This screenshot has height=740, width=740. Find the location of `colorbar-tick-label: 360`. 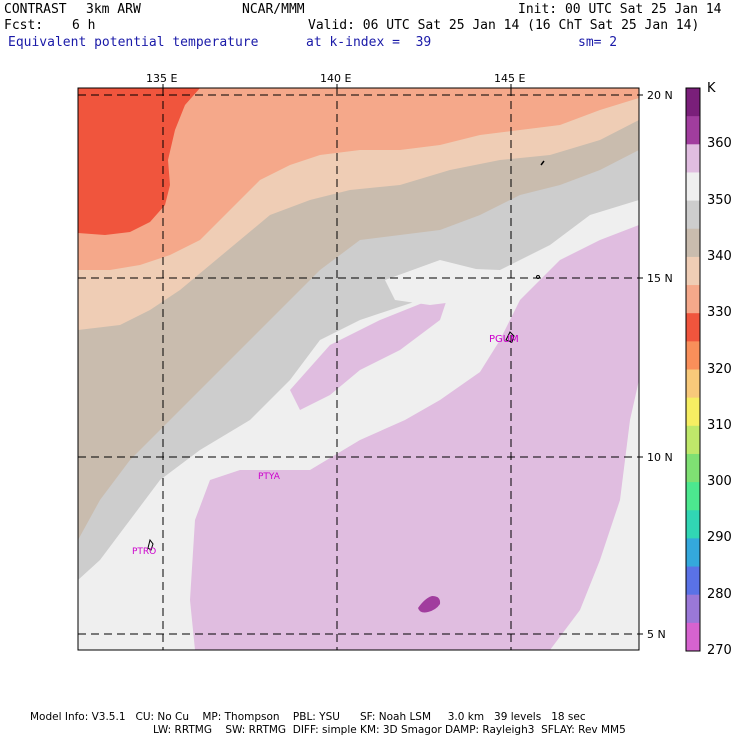

colorbar-tick-label: 360 is located at coordinates (719, 144).